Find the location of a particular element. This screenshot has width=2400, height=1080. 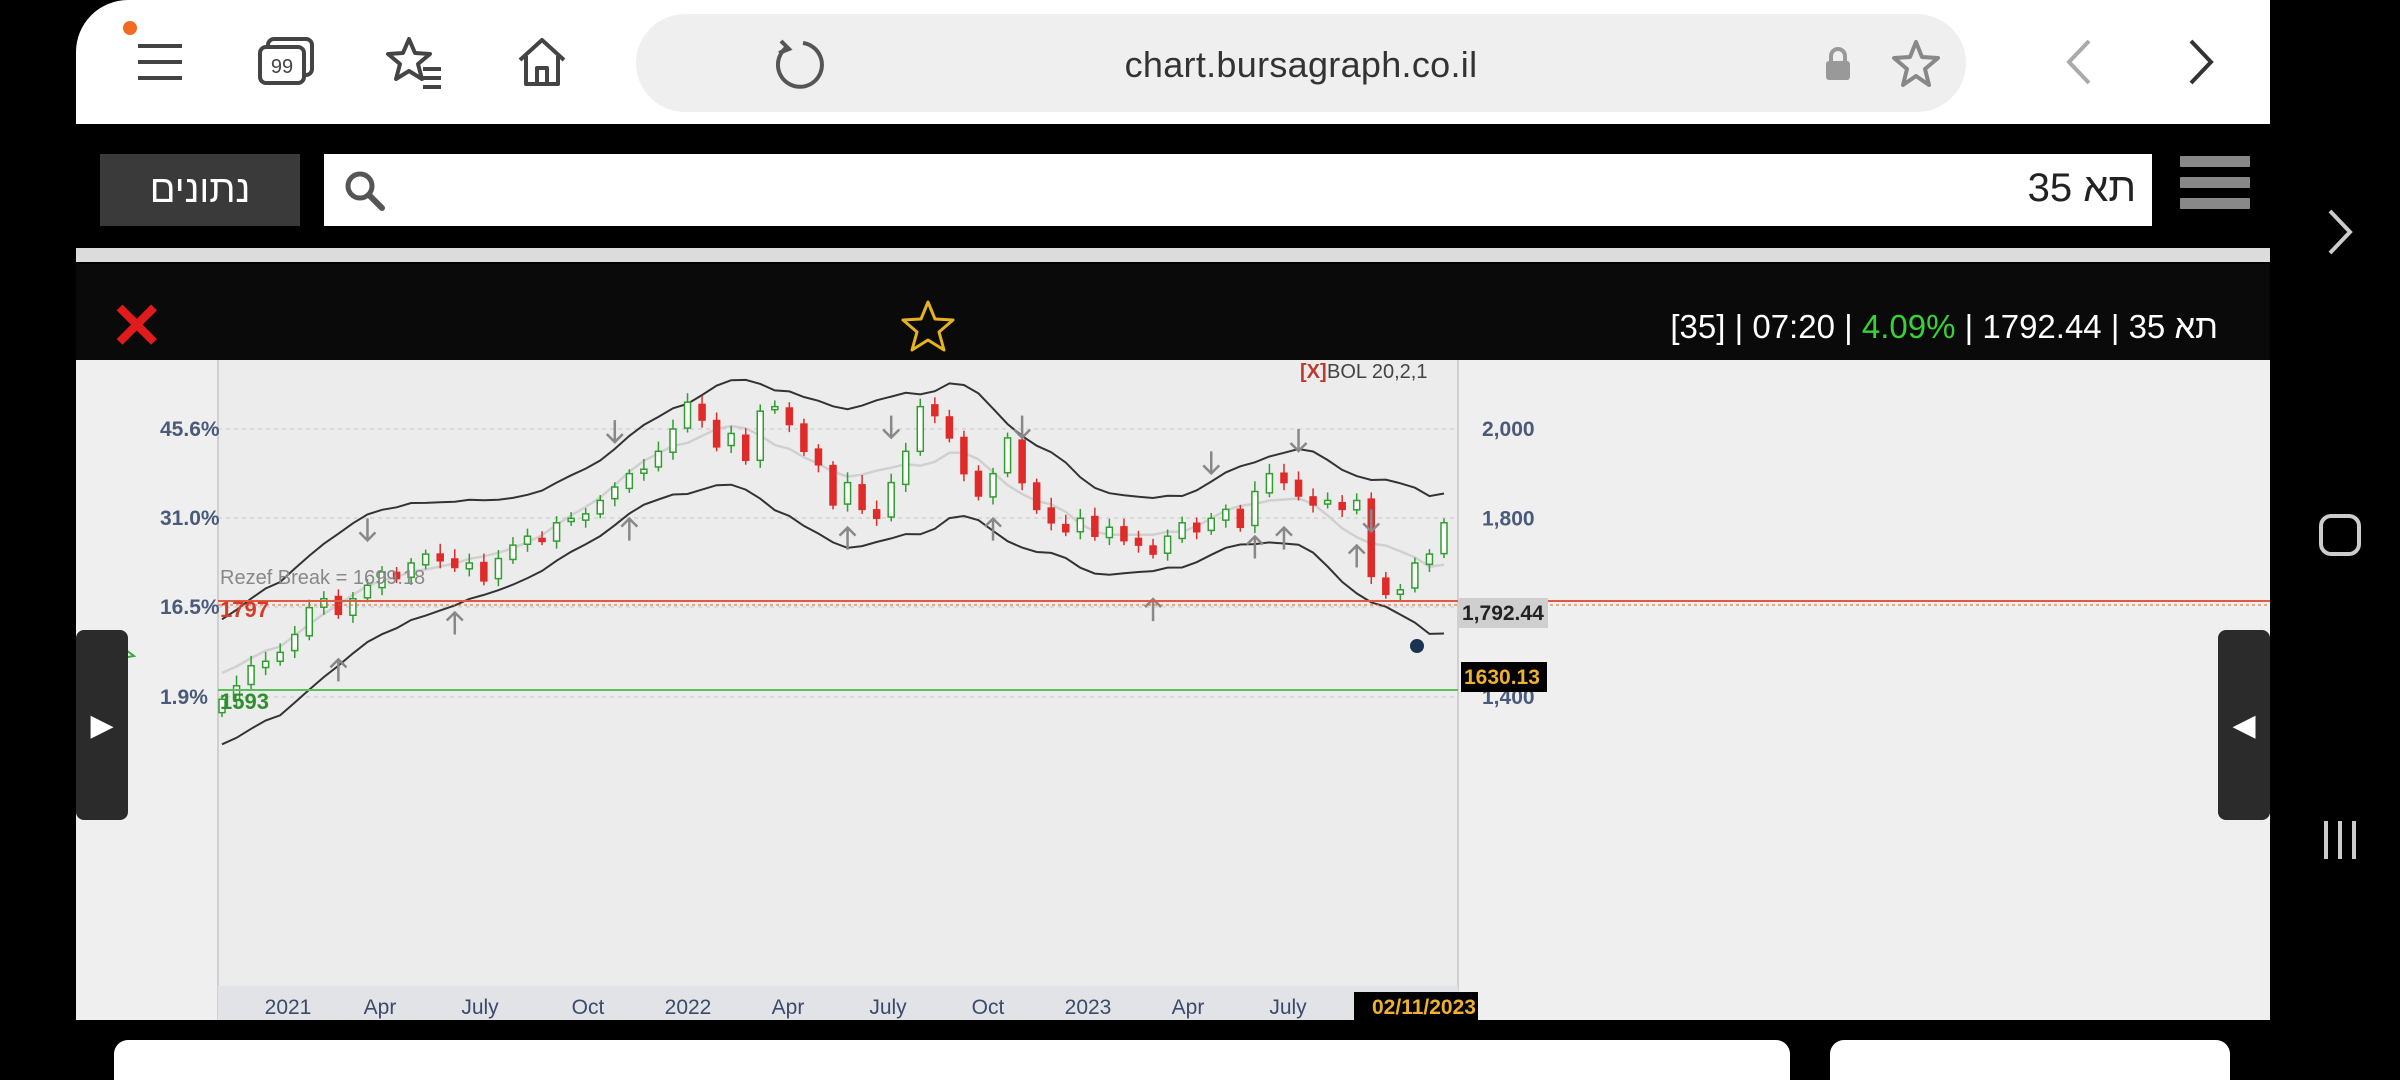

hamburger-icon is located at coordinates (2215, 189).